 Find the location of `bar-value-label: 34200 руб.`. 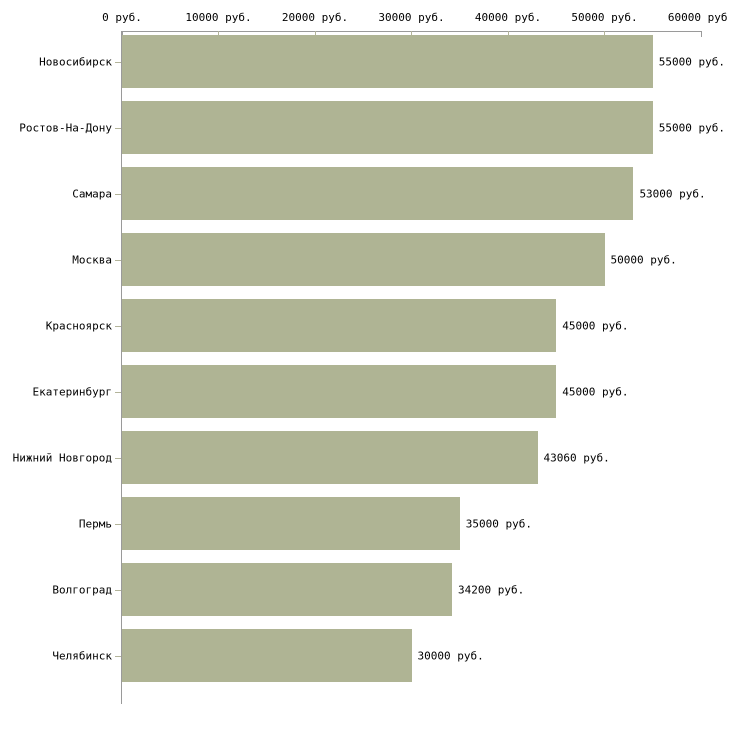

bar-value-label: 34200 руб. is located at coordinates (491, 589).